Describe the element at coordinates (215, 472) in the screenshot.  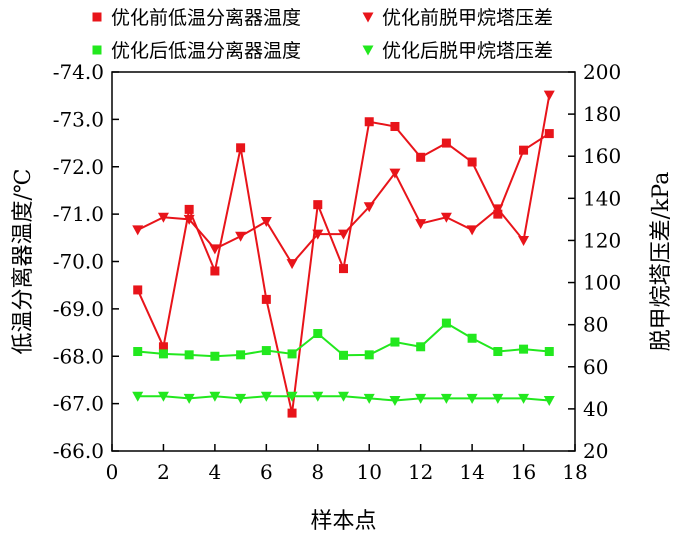
I see `x-tick-label: 4` at that location.